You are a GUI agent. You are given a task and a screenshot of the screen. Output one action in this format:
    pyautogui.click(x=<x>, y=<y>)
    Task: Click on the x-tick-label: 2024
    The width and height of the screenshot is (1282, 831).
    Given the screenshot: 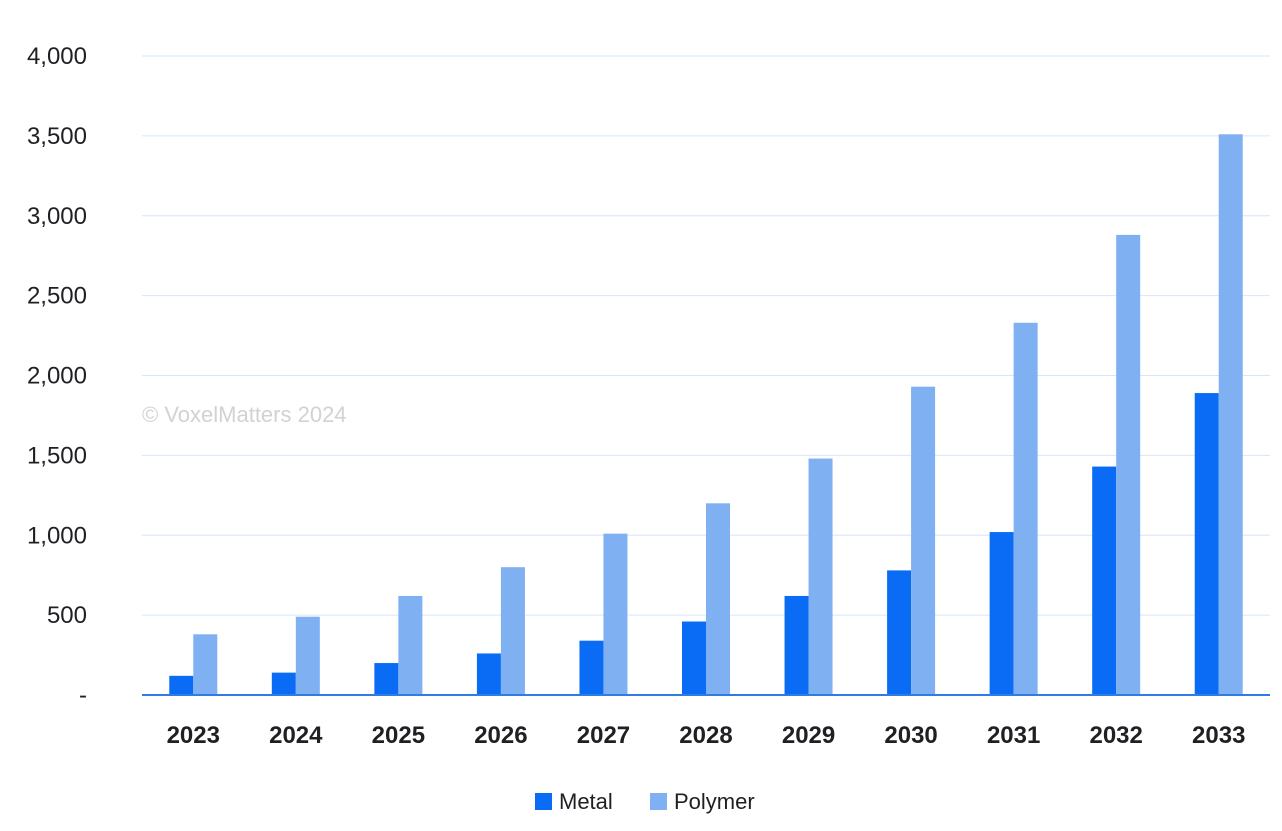 What is the action you would take?
    pyautogui.click(x=296, y=735)
    